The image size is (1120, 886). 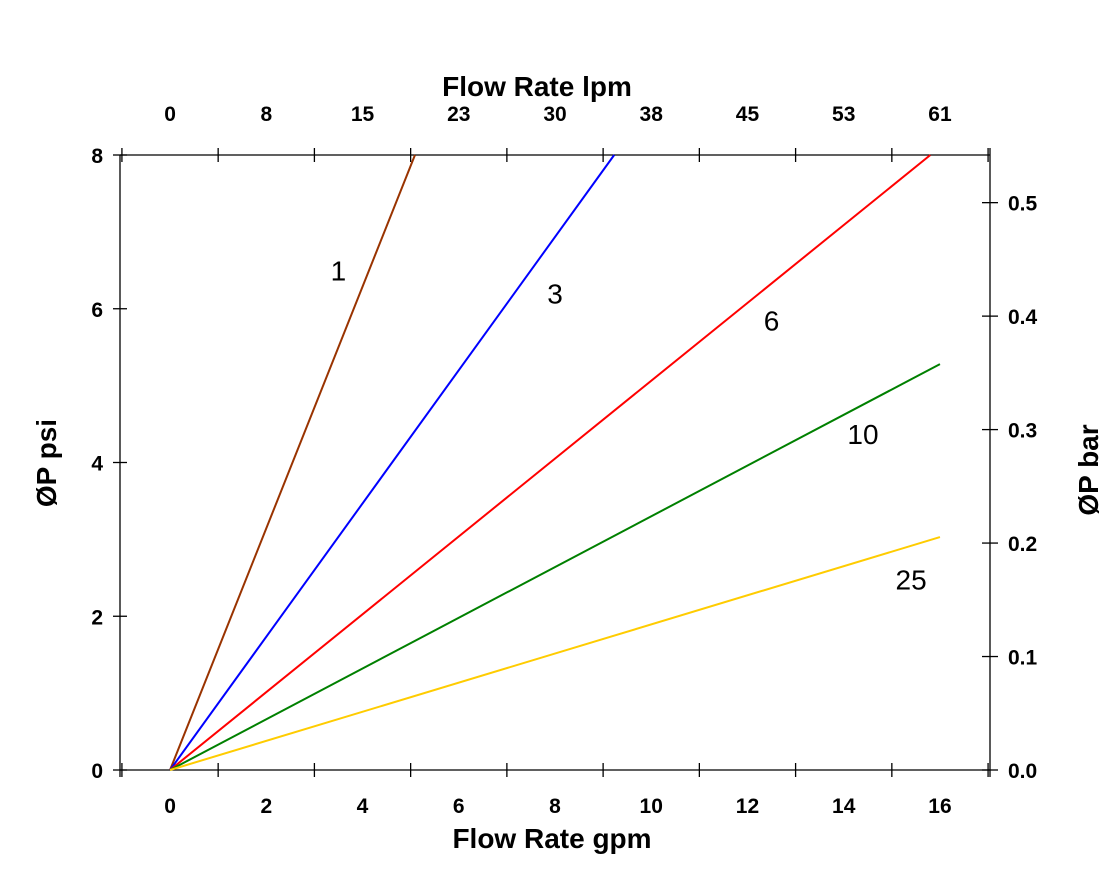 What do you see at coordinates (170, 114) in the screenshot?
I see `x2-tick-label: 0` at bounding box center [170, 114].